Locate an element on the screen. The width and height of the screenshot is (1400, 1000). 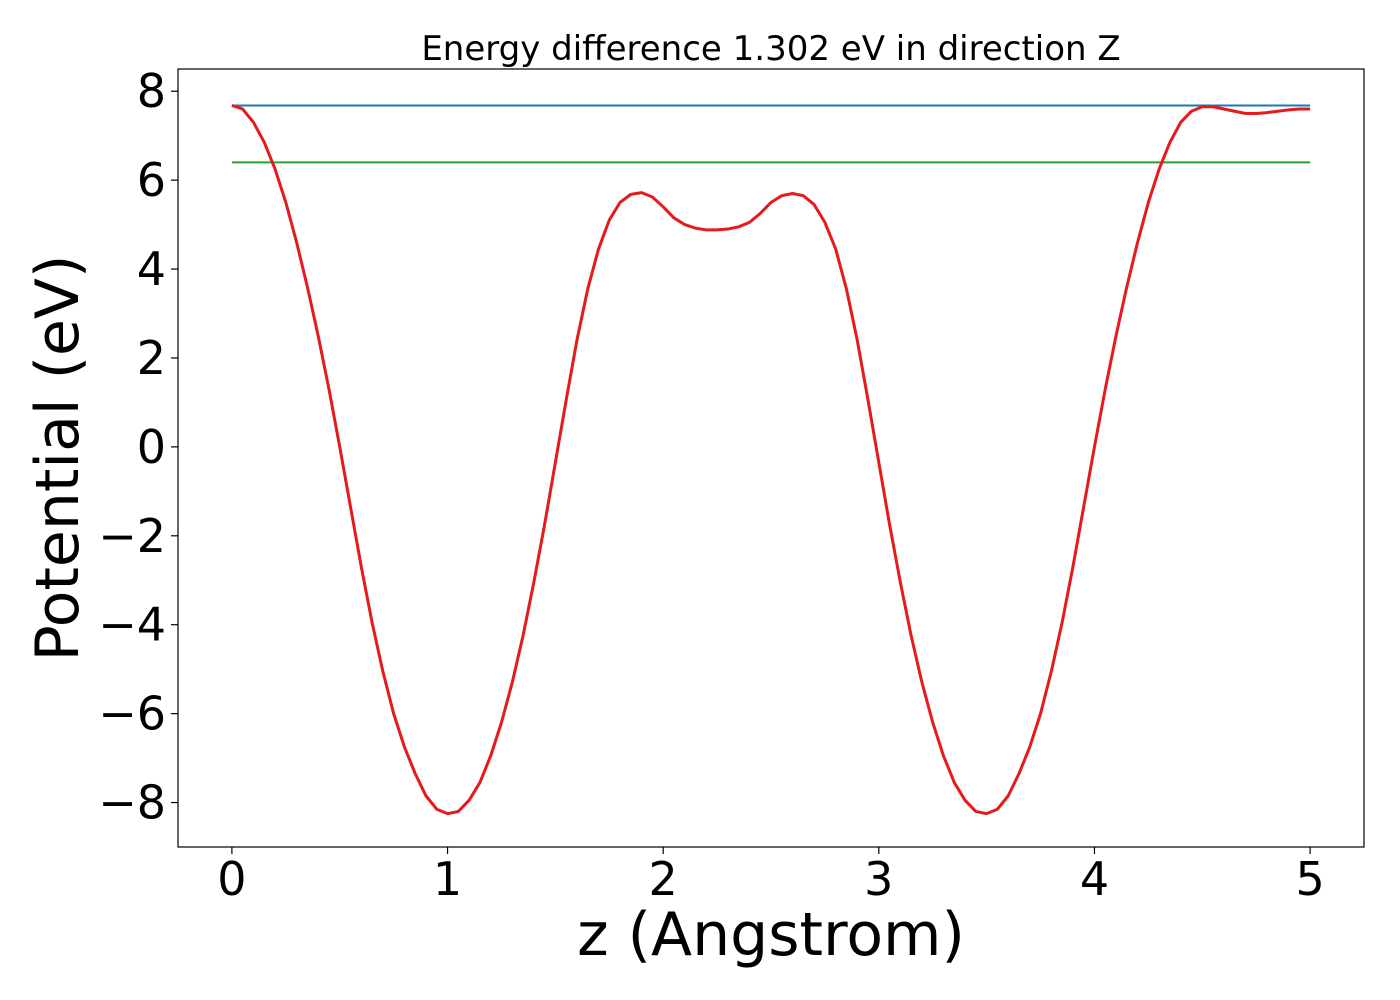
y-axis: 8 6 4 2 0 −2 −4 −6 −8 is located at coordinates (138, 447).